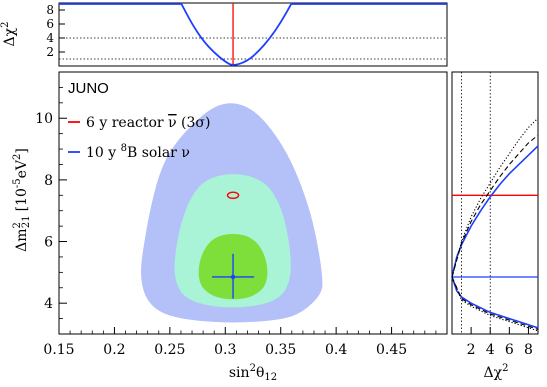 Image resolution: width=547 pixels, height=387 pixels. Describe the element at coordinates (22, 200) in the screenshot. I see `main-panel-ylabel: Δm221[10-5eV2]` at that location.